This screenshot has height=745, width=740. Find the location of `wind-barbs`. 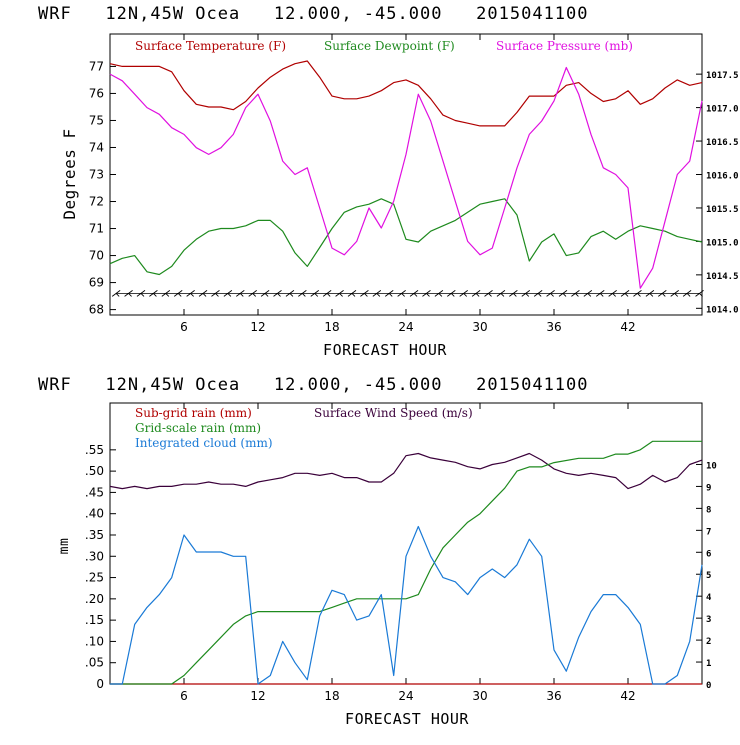

wind-barbs is located at coordinates (407, 293).